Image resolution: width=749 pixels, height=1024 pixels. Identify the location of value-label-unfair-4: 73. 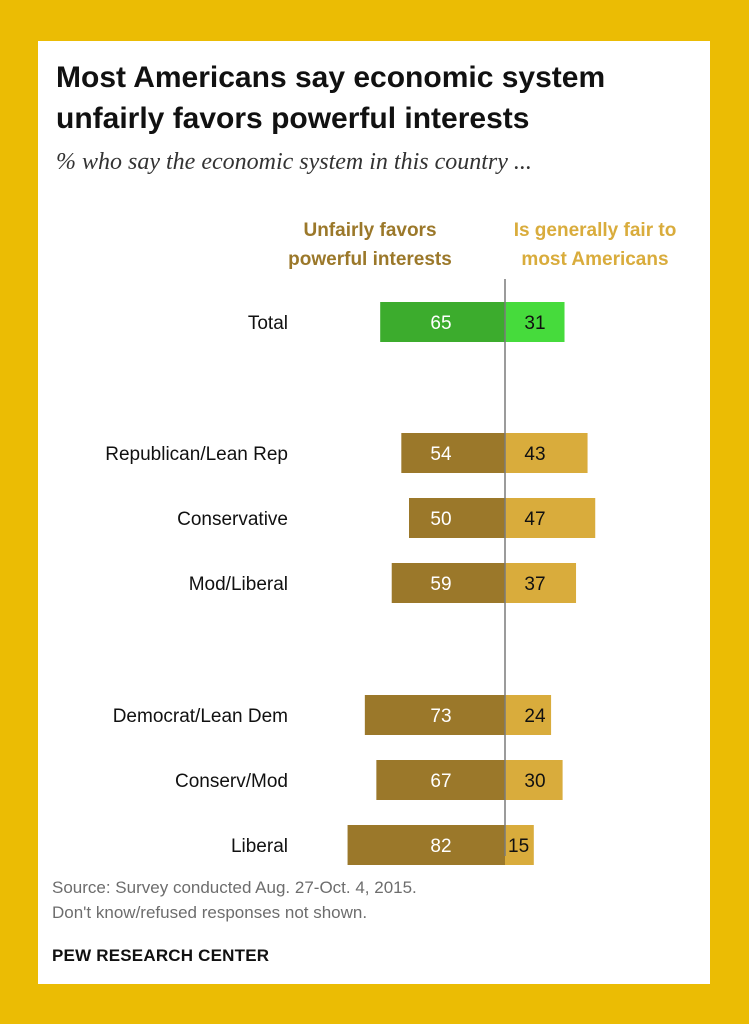
(440, 716).